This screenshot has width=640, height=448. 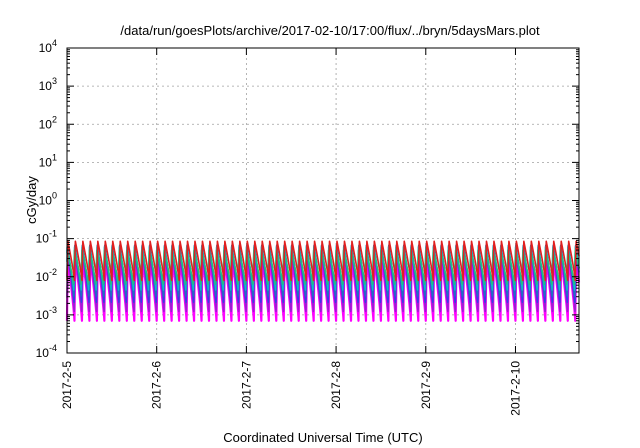 I want to click on x-tick-label: 2017-2-7, so click(x=246, y=385).